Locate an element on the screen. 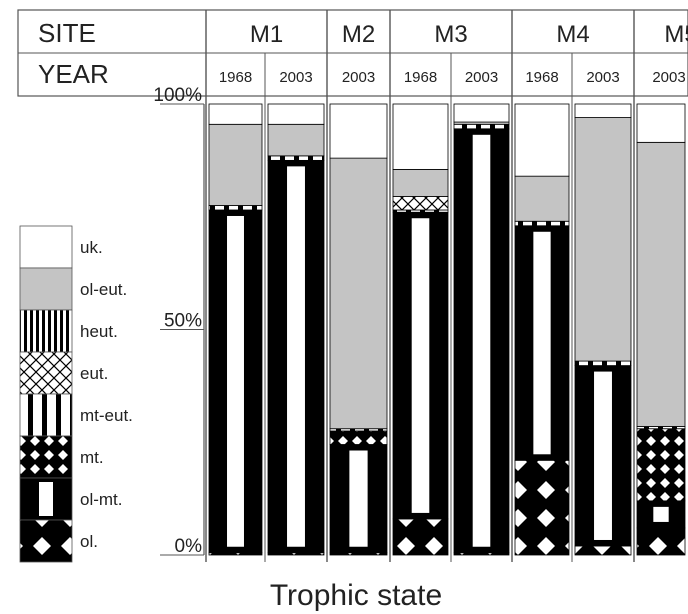 This screenshot has height=614, width=688. legend-swatch-ol is located at coordinates (46, 541).